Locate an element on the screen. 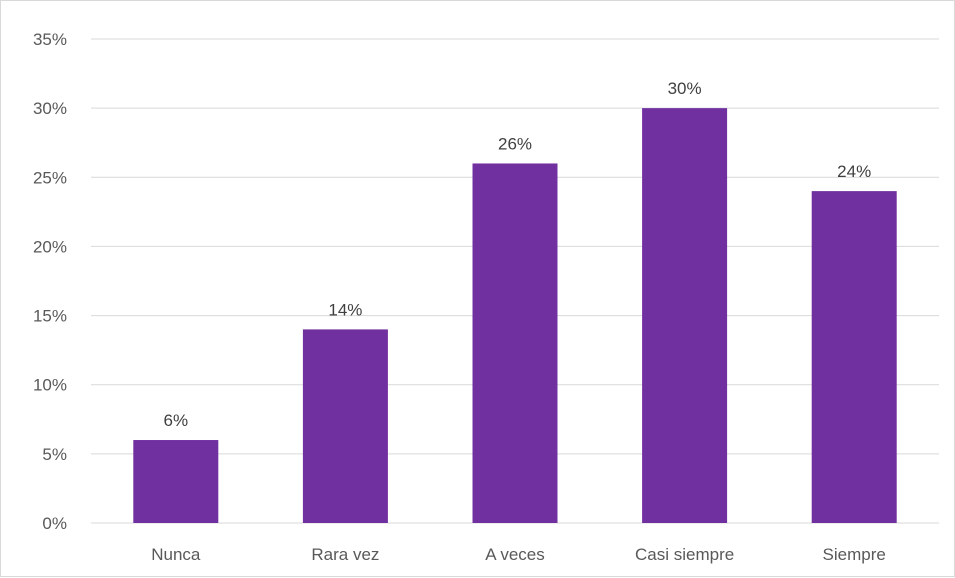 This screenshot has height=578, width=955. y-tick-label: 35% is located at coordinates (50, 39).